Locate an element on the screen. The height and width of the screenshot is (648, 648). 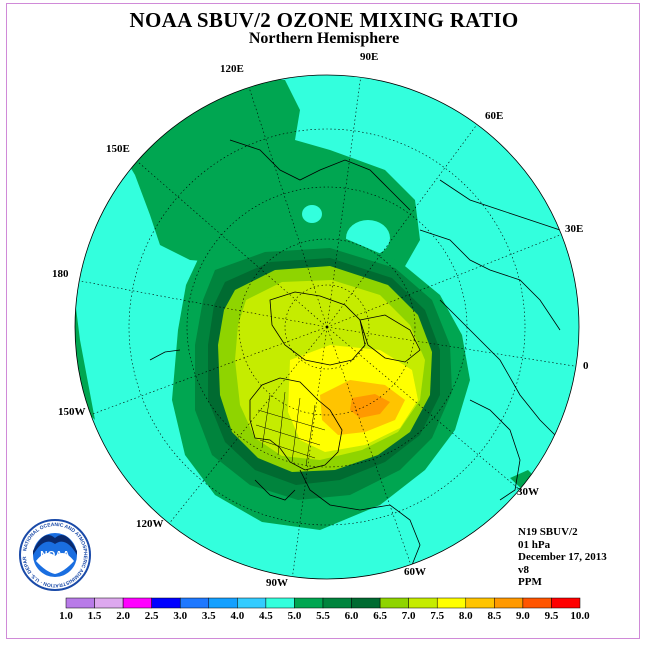
color-legend-tick-label: 7.0 is located at coordinates (409, 616).